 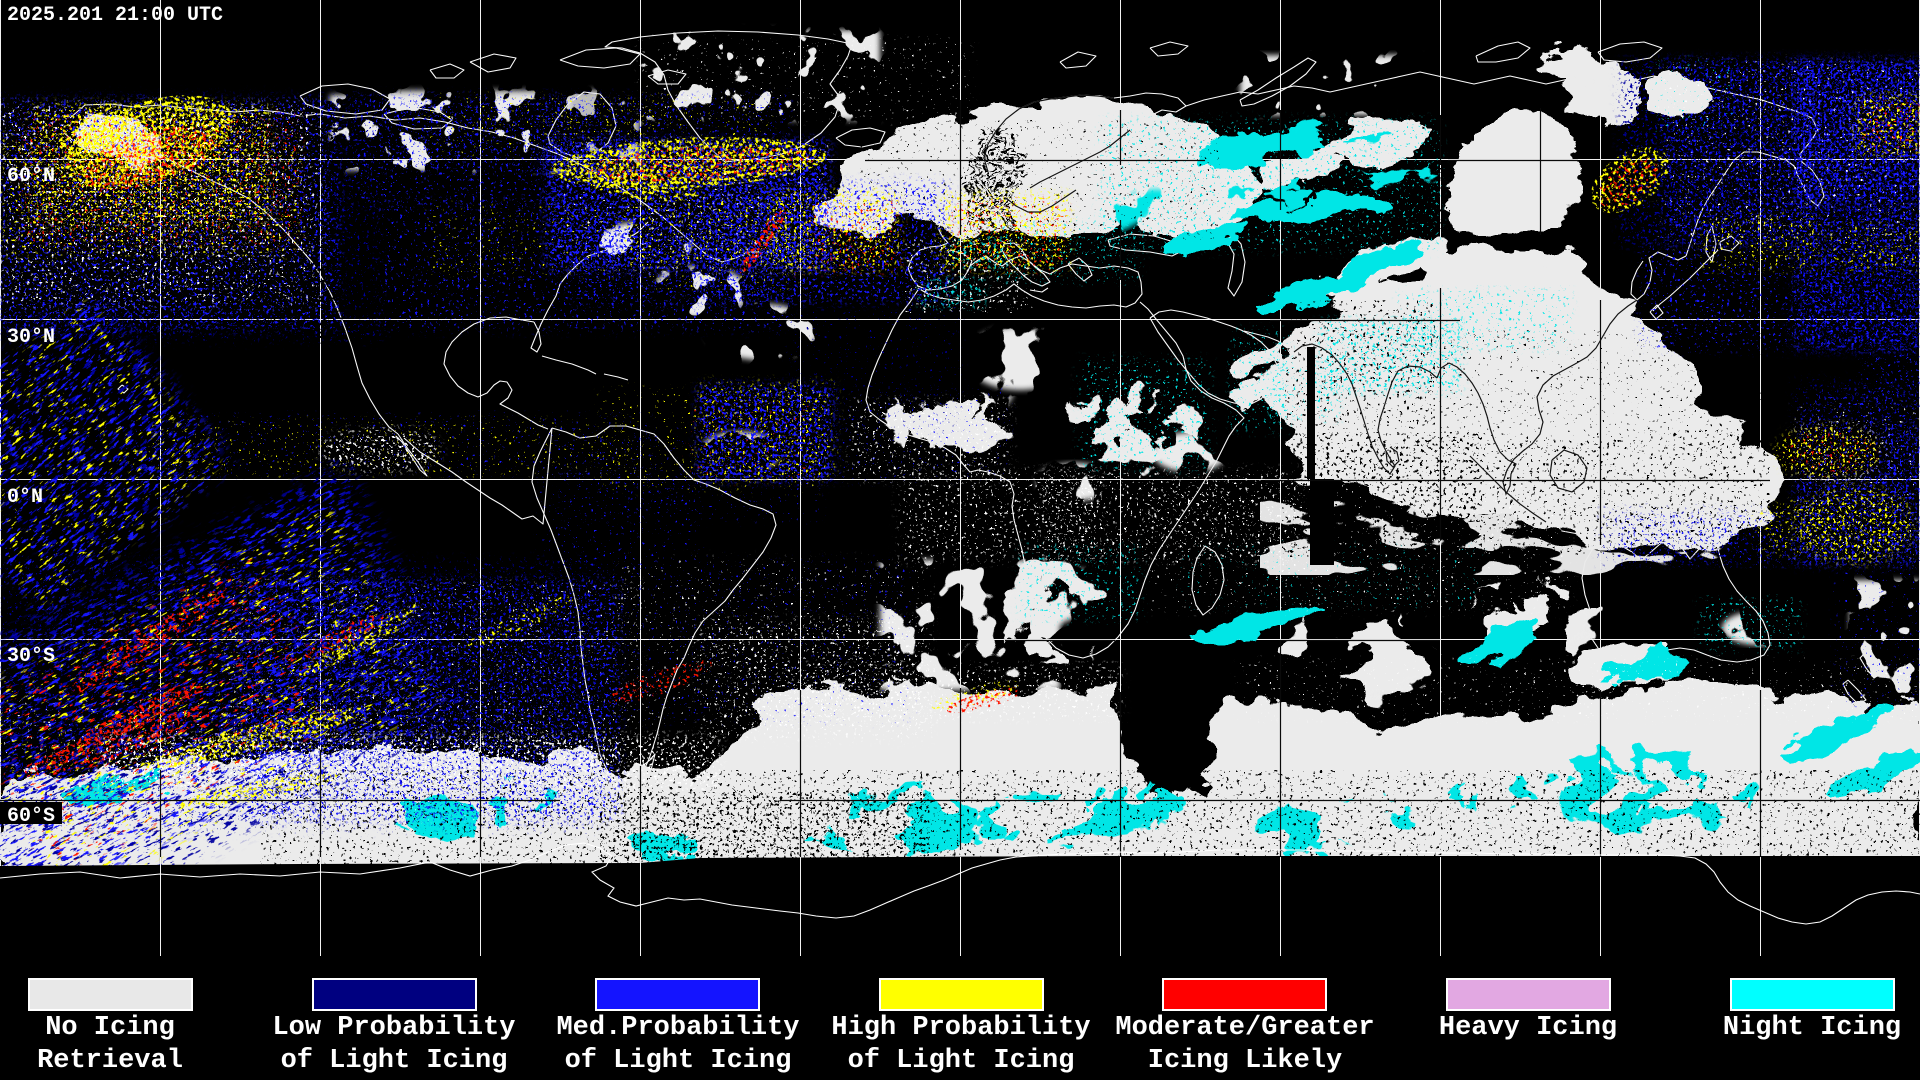 I want to click on svg-text: 2025.201 21:00 UTC, so click(x=115, y=15).